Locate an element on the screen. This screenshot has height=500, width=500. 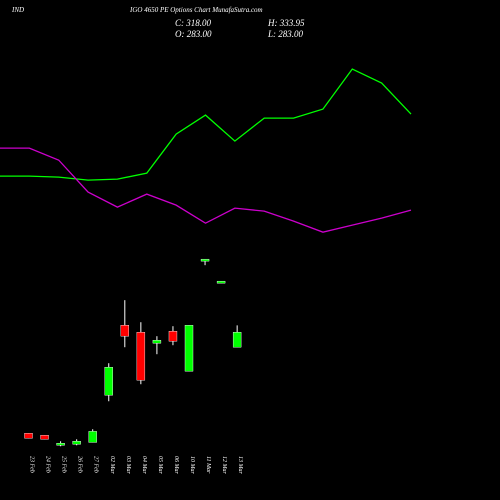
chart-title: IND is located at coordinates (17, 10).